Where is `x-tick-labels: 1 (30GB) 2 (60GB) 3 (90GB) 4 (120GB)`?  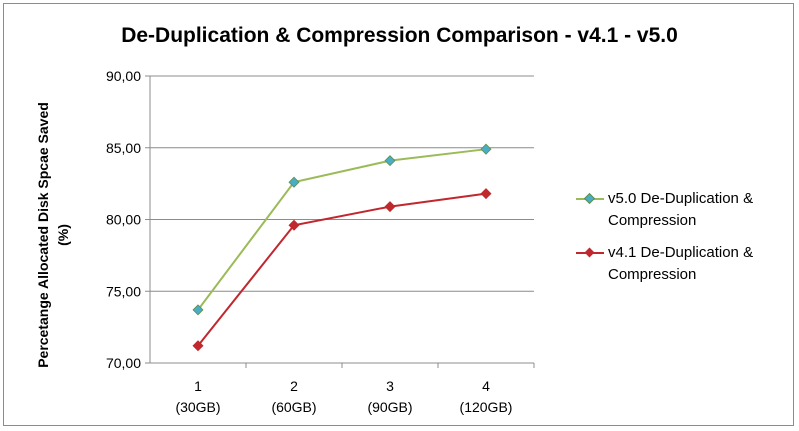 x-tick-labels: 1 (30GB) 2 (60GB) 3 (90GB) 4 (120GB) is located at coordinates (343, 396).